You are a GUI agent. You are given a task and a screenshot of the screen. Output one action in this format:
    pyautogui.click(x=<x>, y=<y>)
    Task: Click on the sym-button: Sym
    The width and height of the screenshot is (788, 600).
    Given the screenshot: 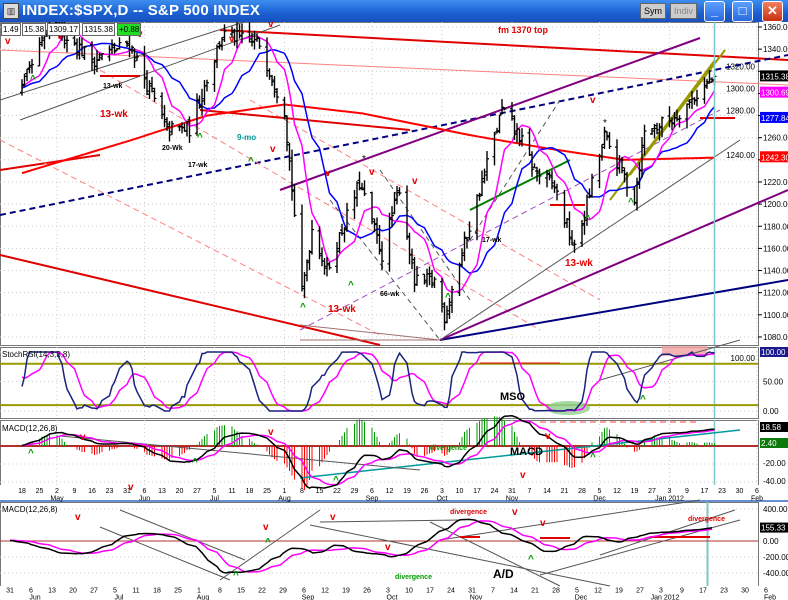 What is the action you would take?
    pyautogui.click(x=653, y=11)
    